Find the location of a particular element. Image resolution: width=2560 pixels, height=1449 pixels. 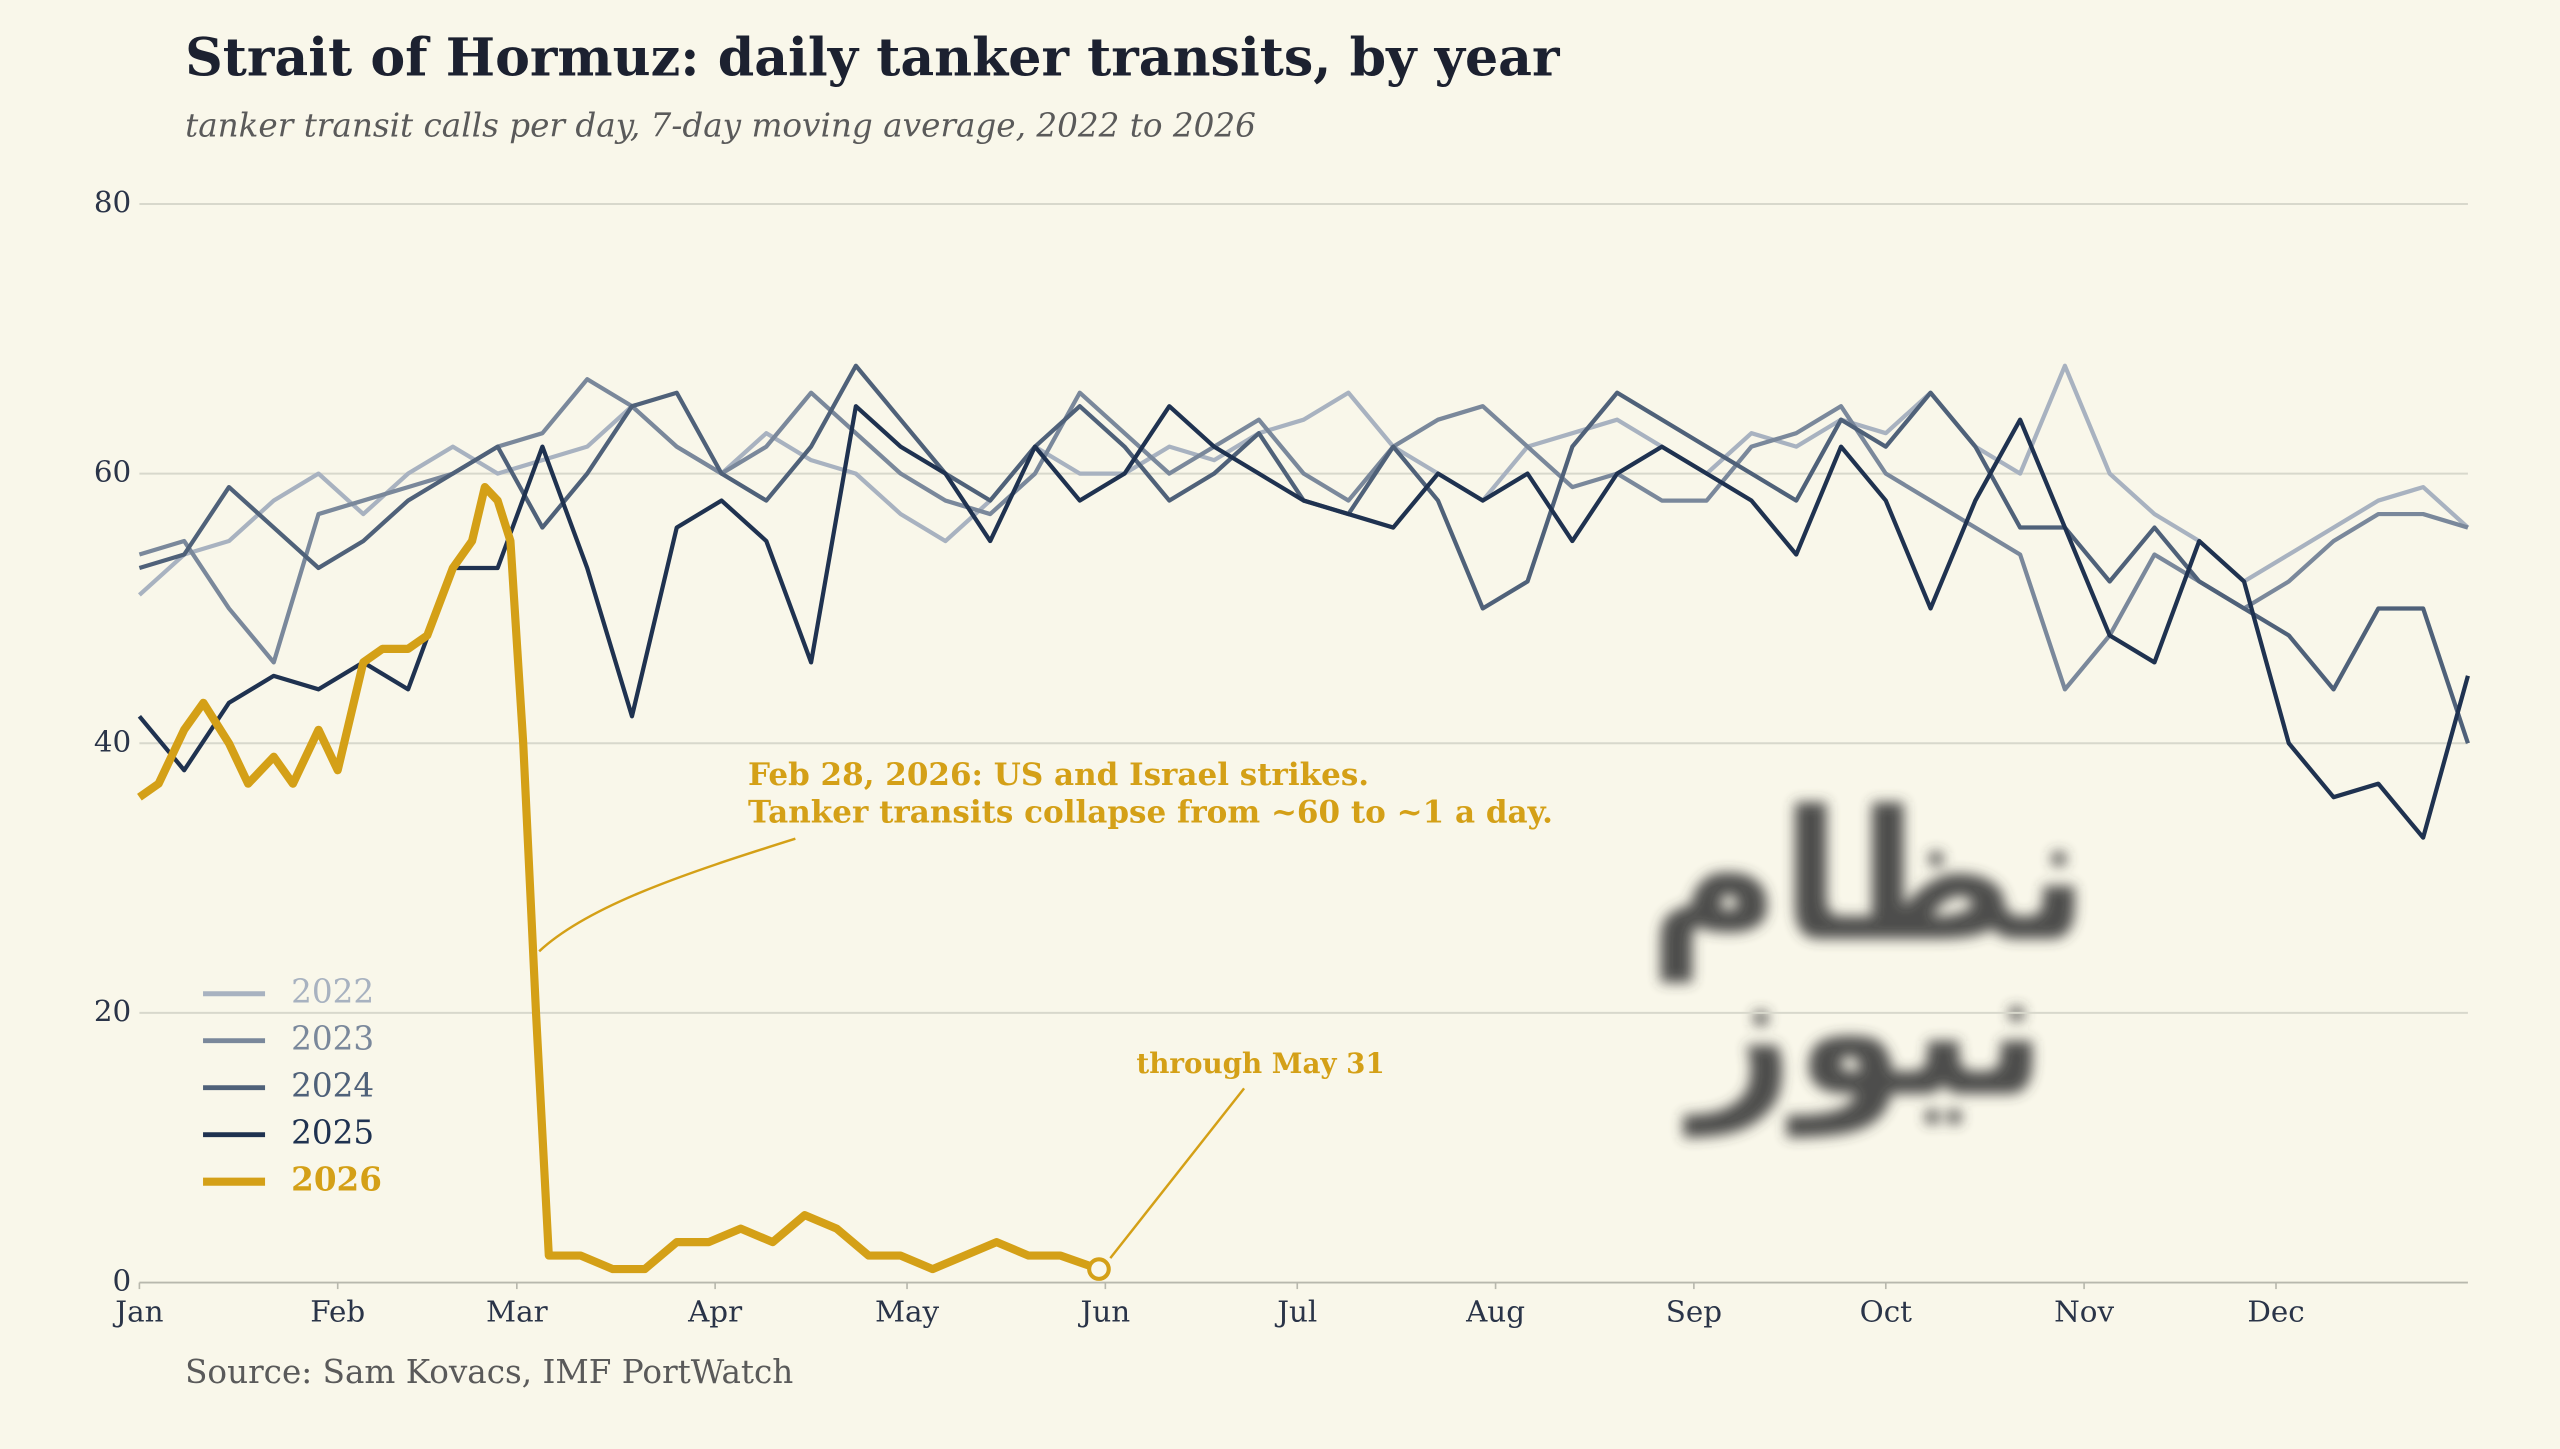

y-tick-label: 0 is located at coordinates (122, 1281).